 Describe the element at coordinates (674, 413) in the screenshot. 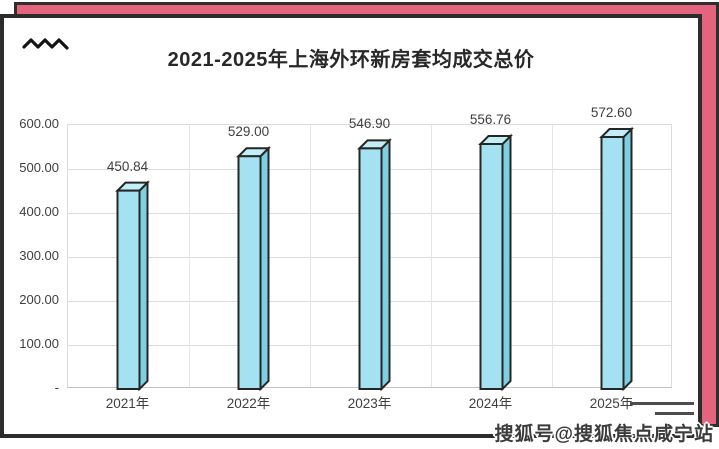

I see `decor-line-bottom` at that location.